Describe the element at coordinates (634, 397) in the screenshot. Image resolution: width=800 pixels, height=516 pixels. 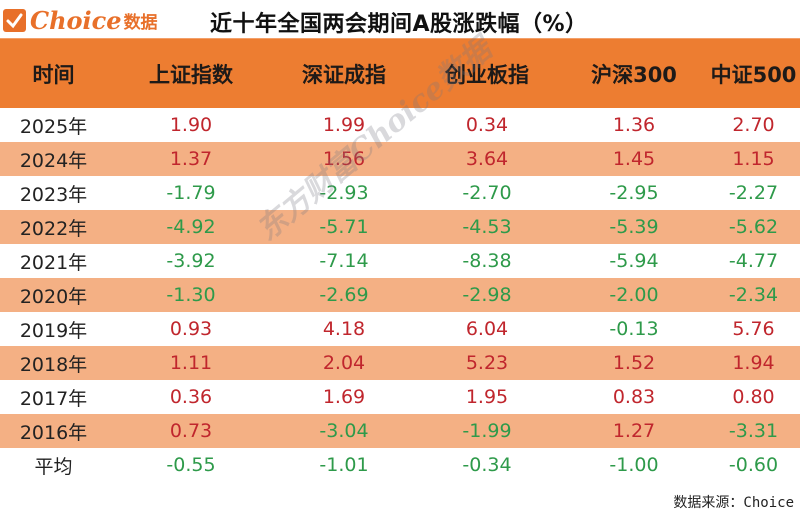
I see `value-cell: 0.83` at that location.